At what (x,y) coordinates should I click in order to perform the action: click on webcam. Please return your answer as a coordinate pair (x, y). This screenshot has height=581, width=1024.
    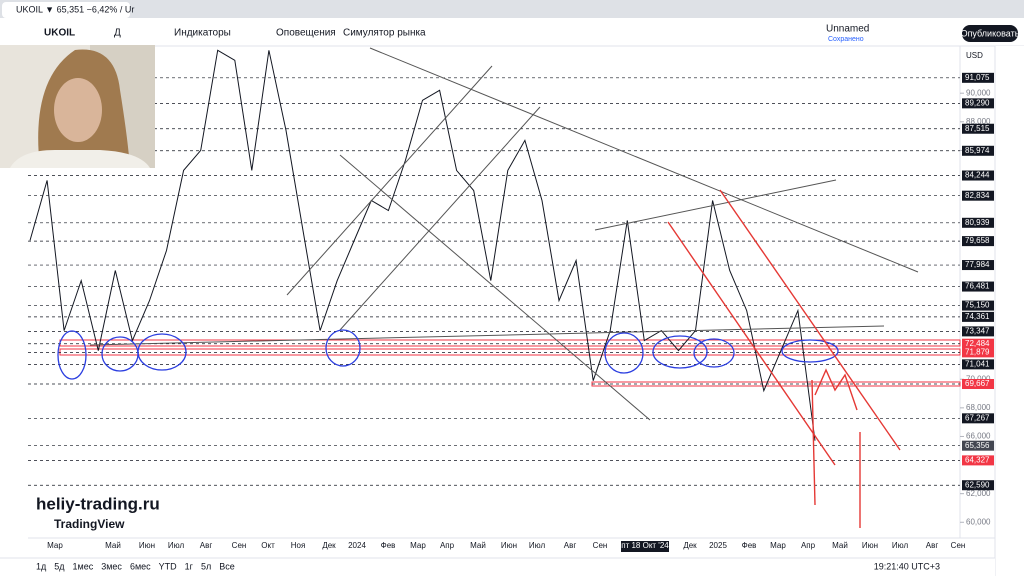
    Looking at the image, I should click on (77, 106).